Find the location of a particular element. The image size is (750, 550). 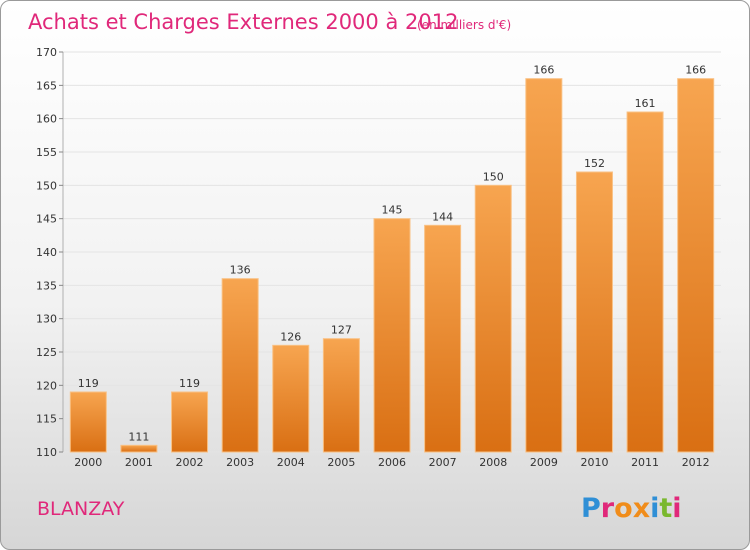

bar-value-label: 150 is located at coordinates (493, 176).